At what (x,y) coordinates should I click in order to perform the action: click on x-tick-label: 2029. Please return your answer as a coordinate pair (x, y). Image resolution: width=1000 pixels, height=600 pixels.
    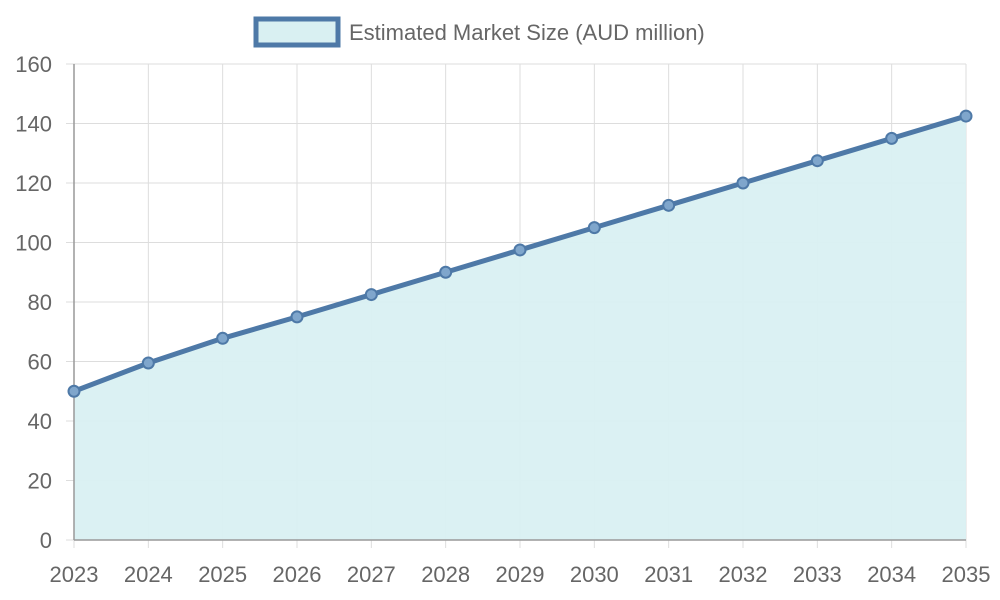
    Looking at the image, I should click on (520, 574).